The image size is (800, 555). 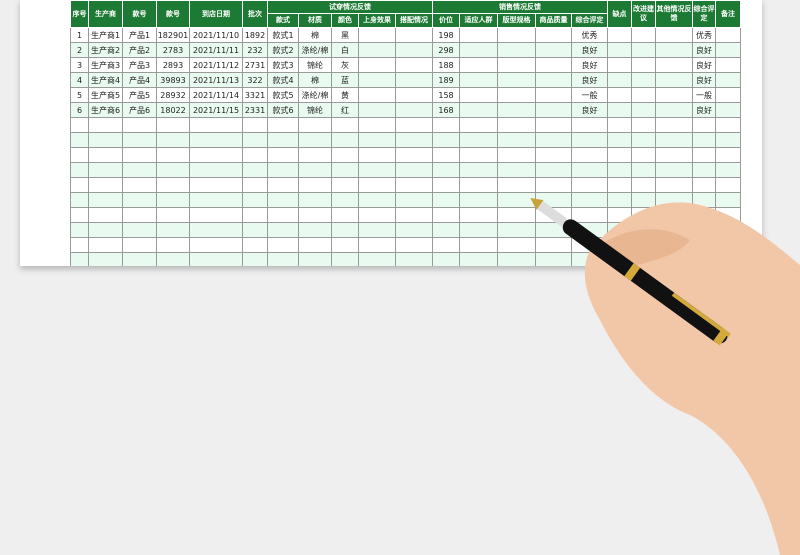 What do you see at coordinates (345, 110) in the screenshot?
I see `table-cell: 红` at bounding box center [345, 110].